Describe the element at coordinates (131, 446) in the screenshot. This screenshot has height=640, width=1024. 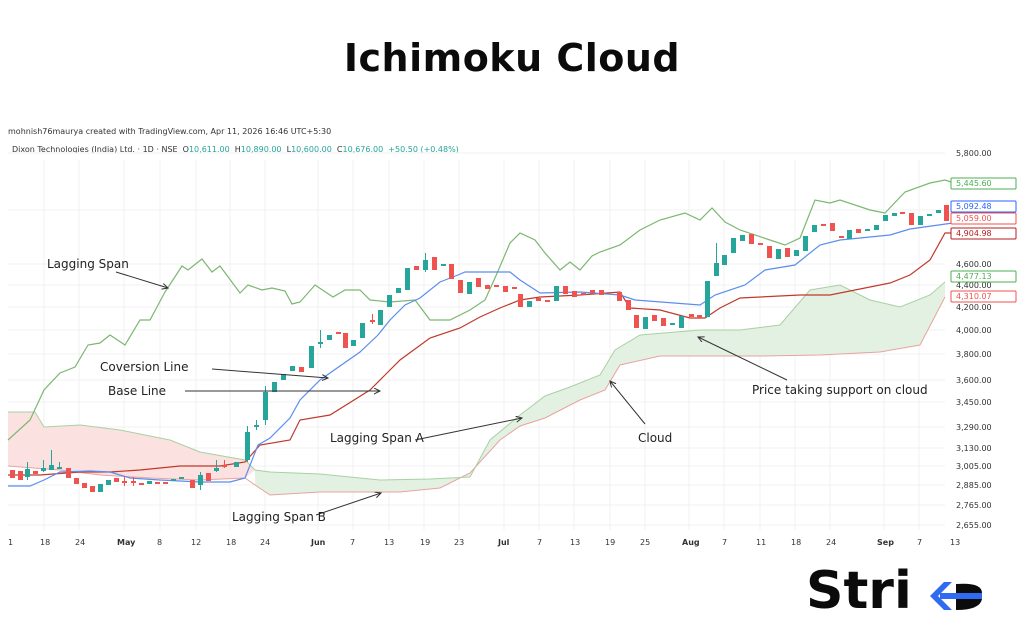
I see `cloud-red` at that location.